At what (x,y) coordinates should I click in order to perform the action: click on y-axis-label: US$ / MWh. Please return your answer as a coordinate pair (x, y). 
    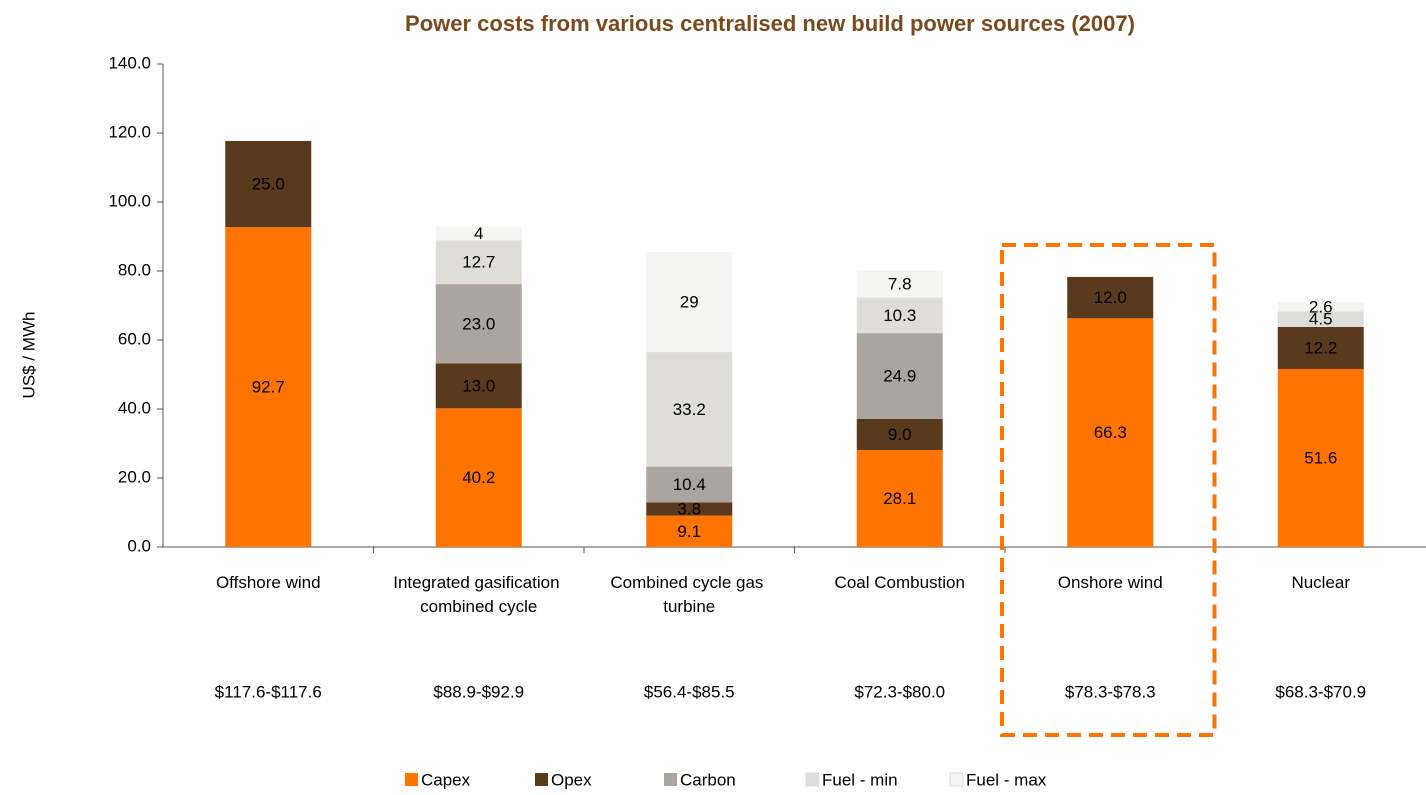
    Looking at the image, I should click on (28, 355).